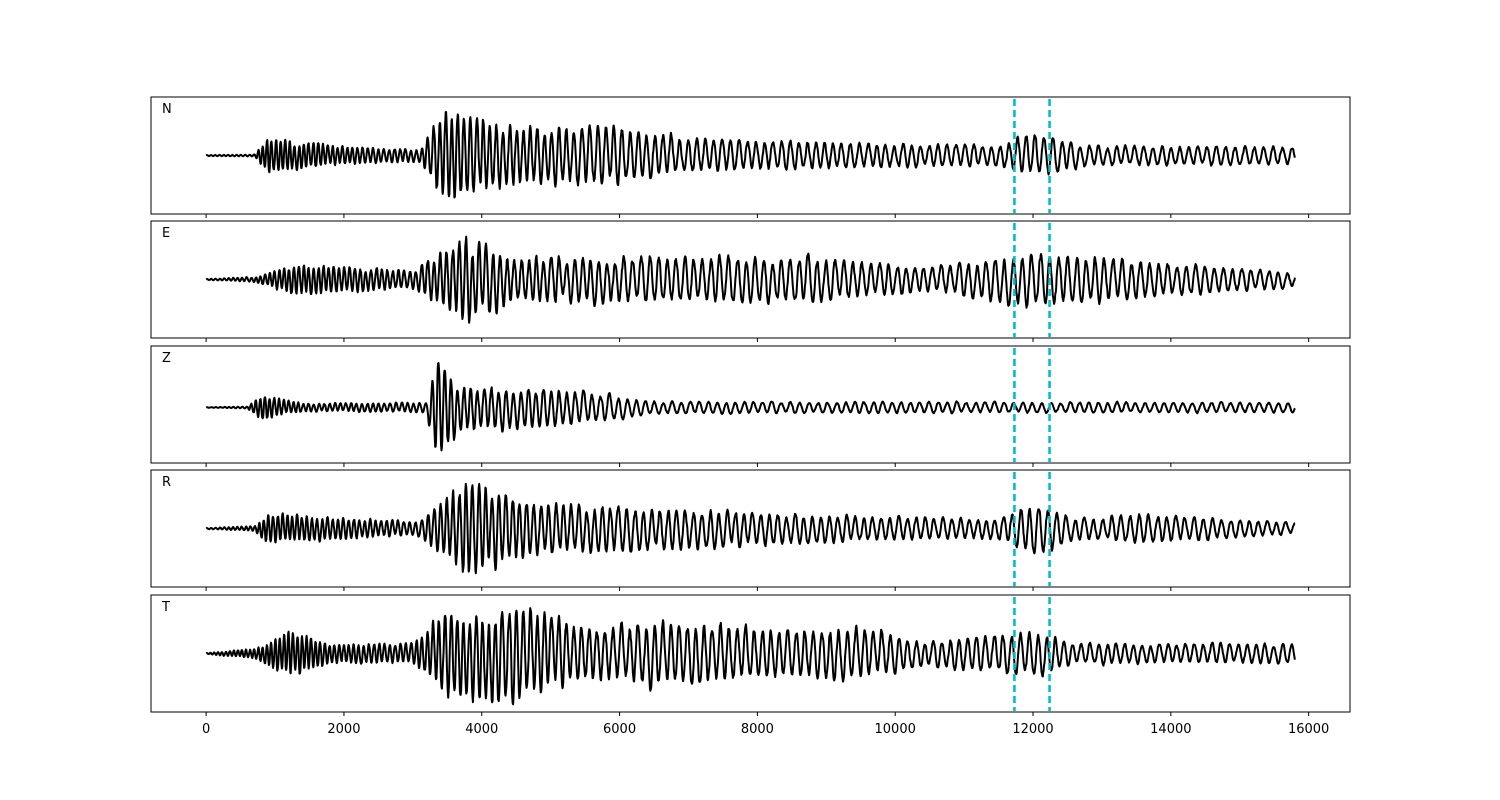  What do you see at coordinates (619, 729) in the screenshot?
I see `x-tick-label: 6000` at bounding box center [619, 729].